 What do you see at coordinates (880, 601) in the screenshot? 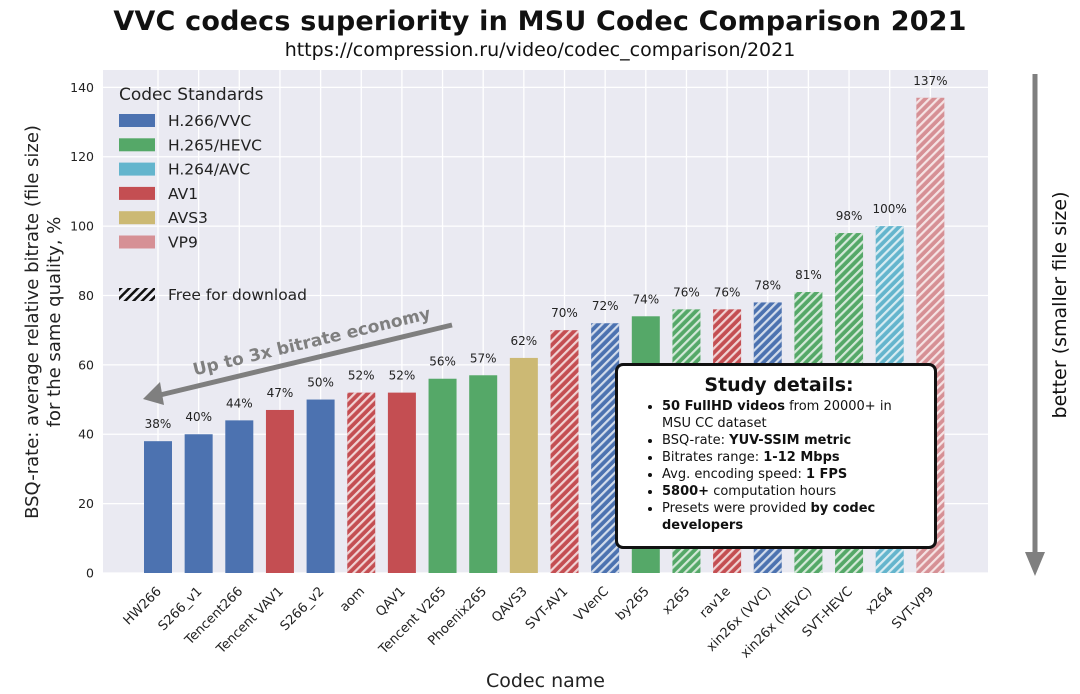
I see `x-tick-label: x264` at bounding box center [880, 601].